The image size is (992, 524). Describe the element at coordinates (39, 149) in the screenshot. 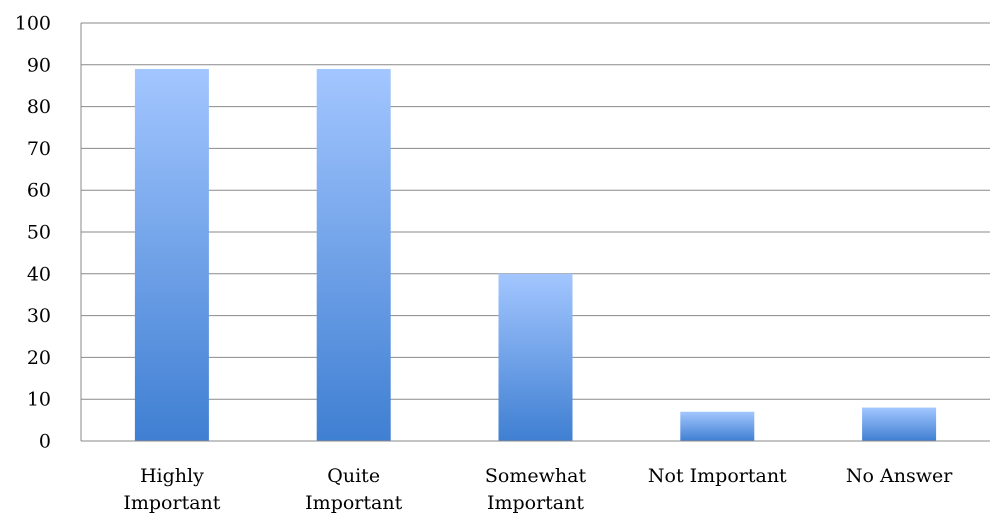

I see `y-tick-label: 70` at that location.